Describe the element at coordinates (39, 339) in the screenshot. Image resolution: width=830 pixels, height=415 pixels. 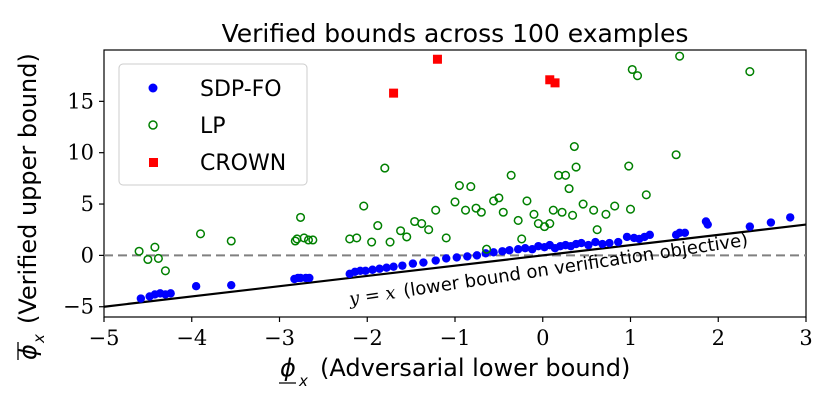
I see `y-axis-label-subscript: x` at that location.